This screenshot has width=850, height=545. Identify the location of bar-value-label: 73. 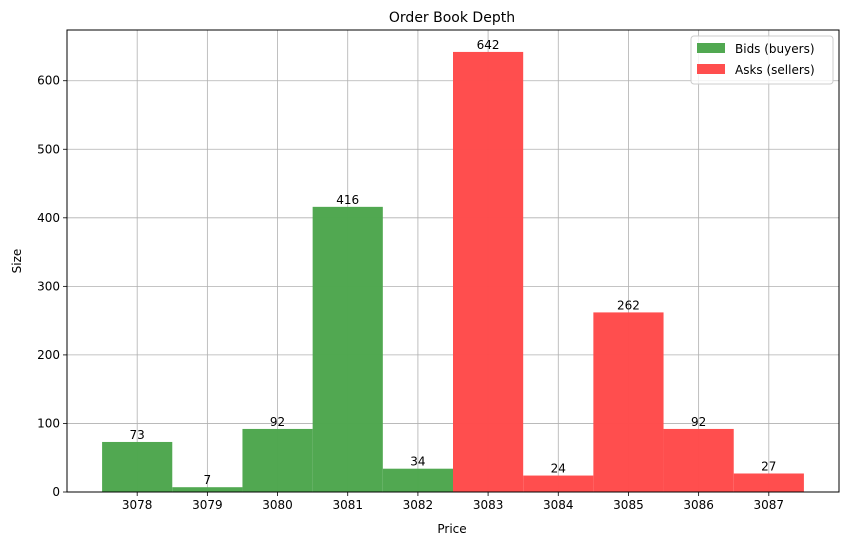
(137, 435).